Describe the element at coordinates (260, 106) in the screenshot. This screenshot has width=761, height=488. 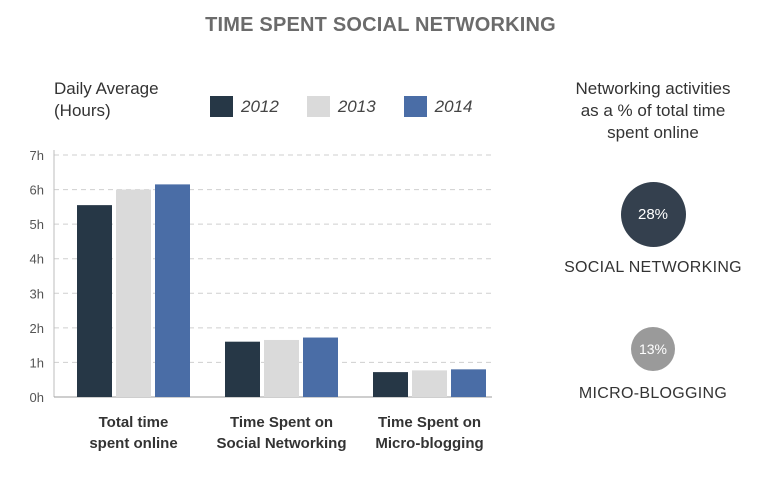
I see `legend-label-2012: 2012` at that location.